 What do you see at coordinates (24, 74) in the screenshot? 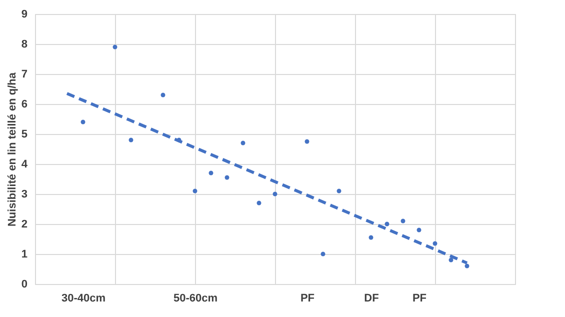
I see `y-tick-label: 7` at bounding box center [24, 74].